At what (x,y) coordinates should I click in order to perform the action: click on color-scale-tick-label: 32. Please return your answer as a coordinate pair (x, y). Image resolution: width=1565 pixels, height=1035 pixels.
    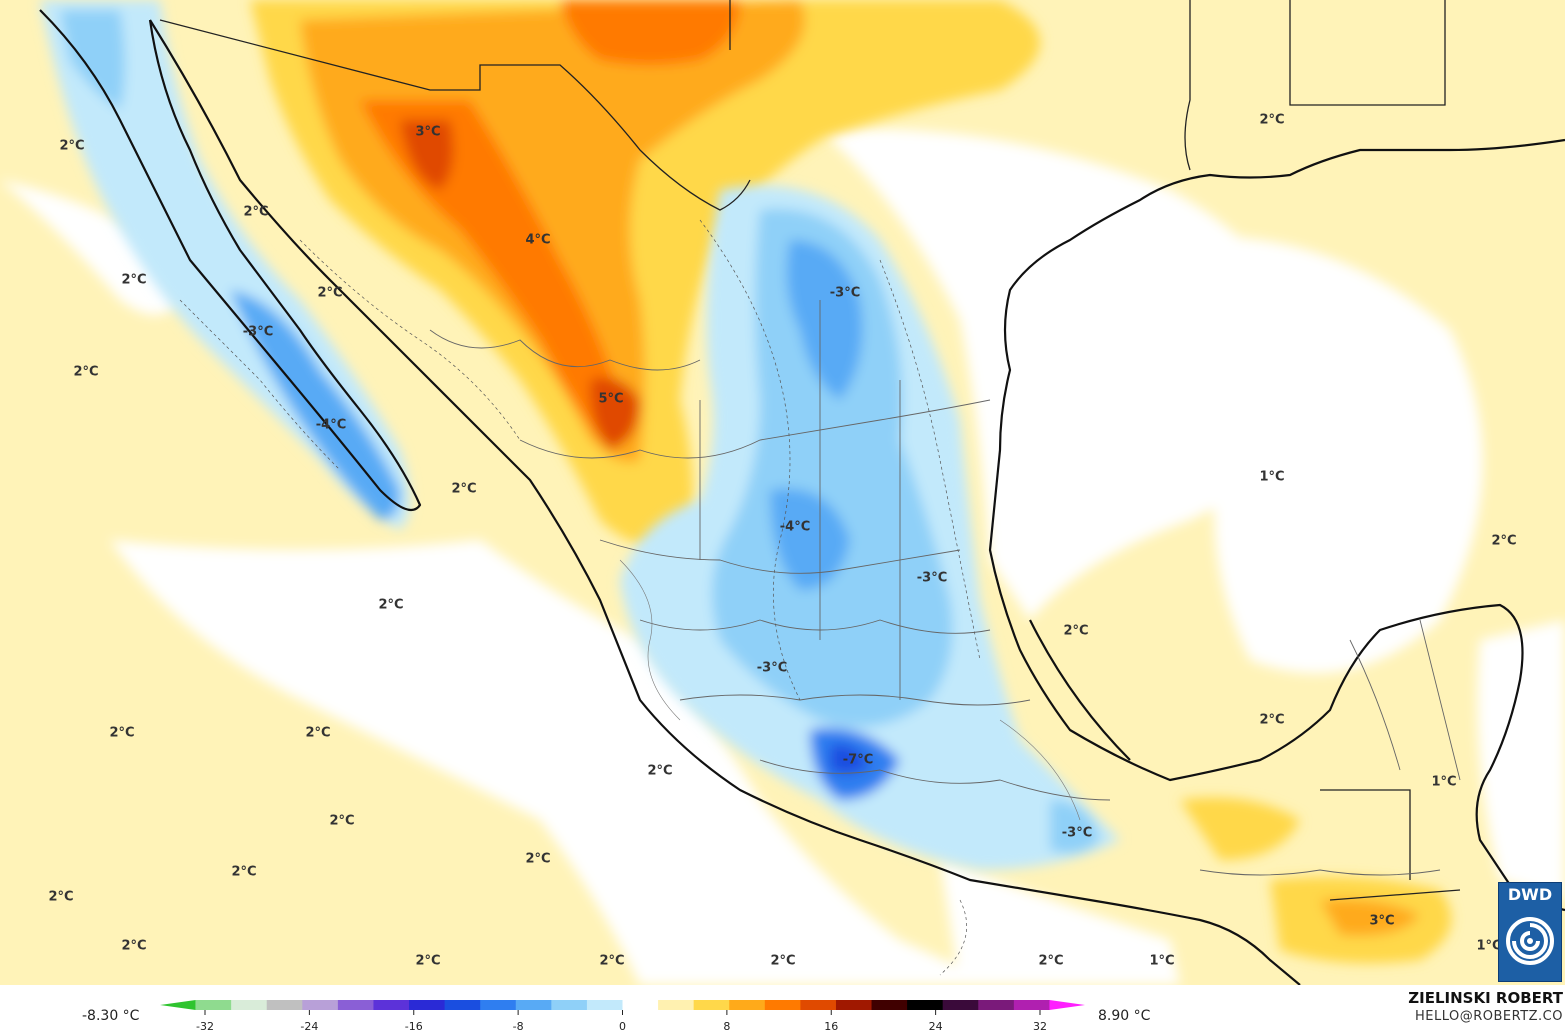
    Looking at the image, I should click on (1040, 1026).